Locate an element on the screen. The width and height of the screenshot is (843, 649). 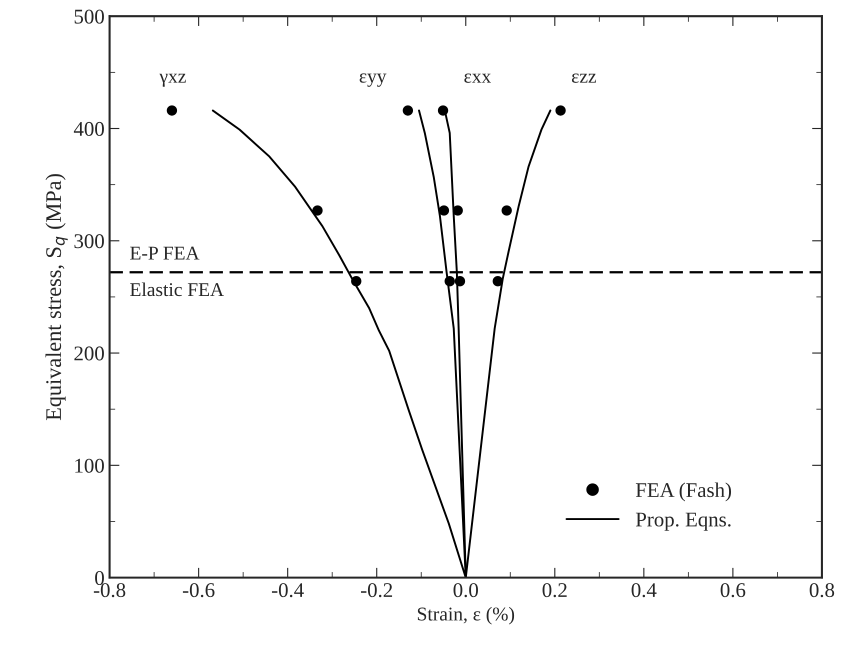
annotation: γxz is located at coordinates (172, 80).